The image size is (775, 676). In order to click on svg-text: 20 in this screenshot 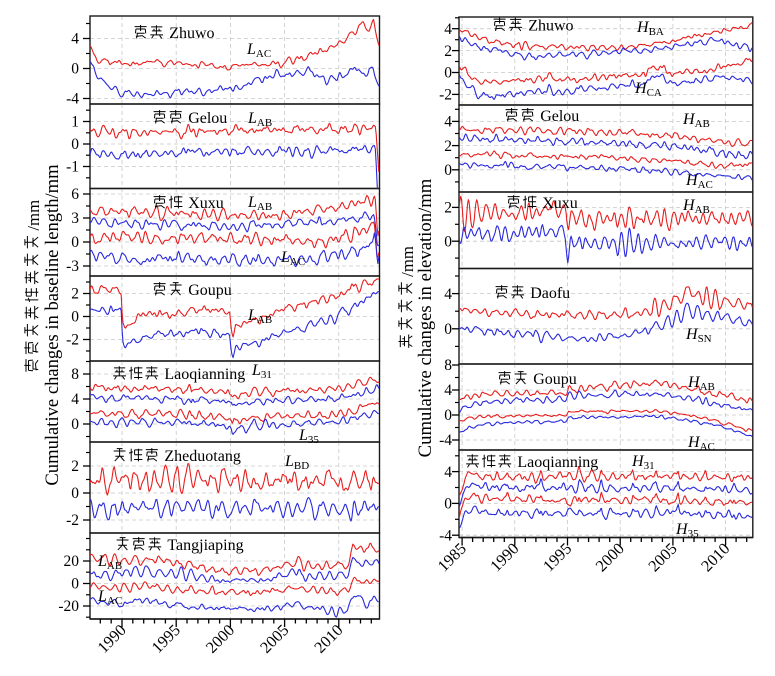, I will do `click(72, 561)`.